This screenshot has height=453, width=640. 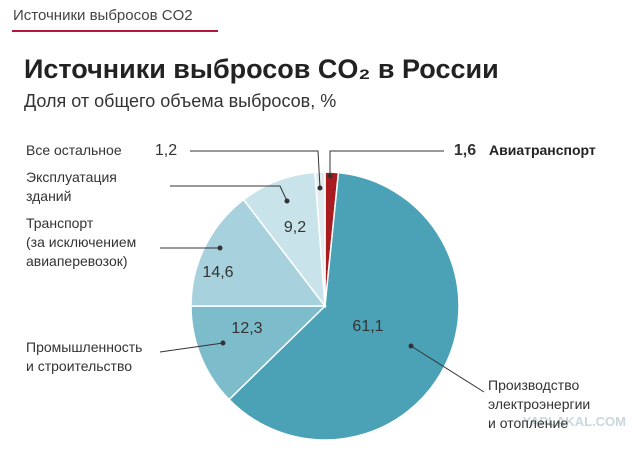 I want to click on data-label: 14,6, so click(x=218, y=272).